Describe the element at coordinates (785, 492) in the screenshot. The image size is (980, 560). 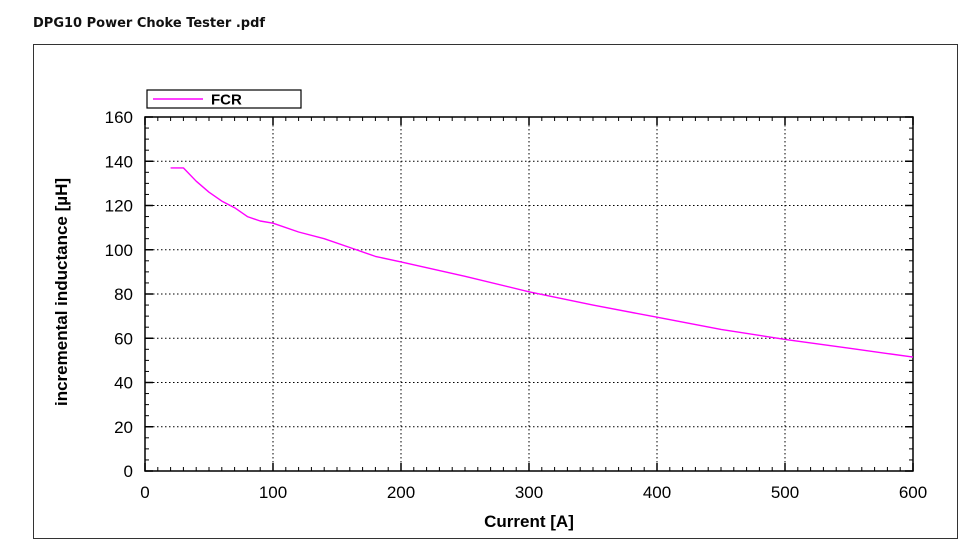
I see `x-tick-label: 500` at that location.